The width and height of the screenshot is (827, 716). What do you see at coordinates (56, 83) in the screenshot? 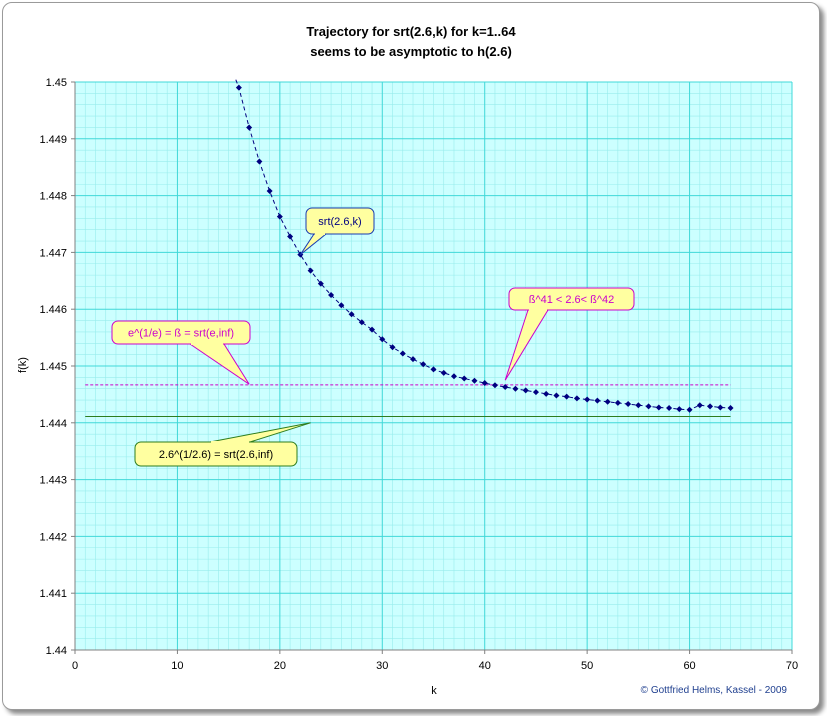
I see `y-tick-label: 1.45` at bounding box center [56, 83].